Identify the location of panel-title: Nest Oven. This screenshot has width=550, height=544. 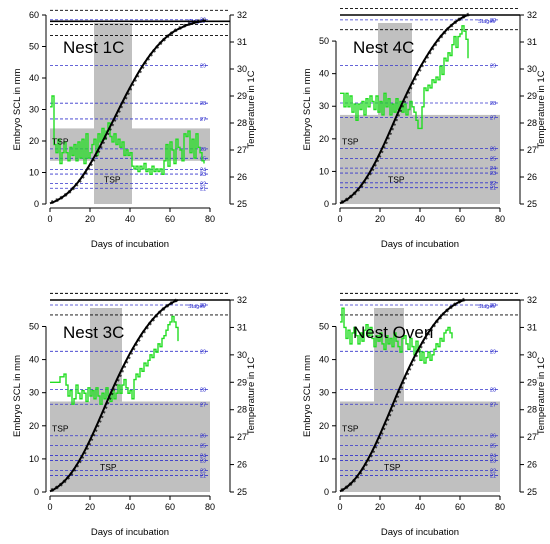
(393, 332).